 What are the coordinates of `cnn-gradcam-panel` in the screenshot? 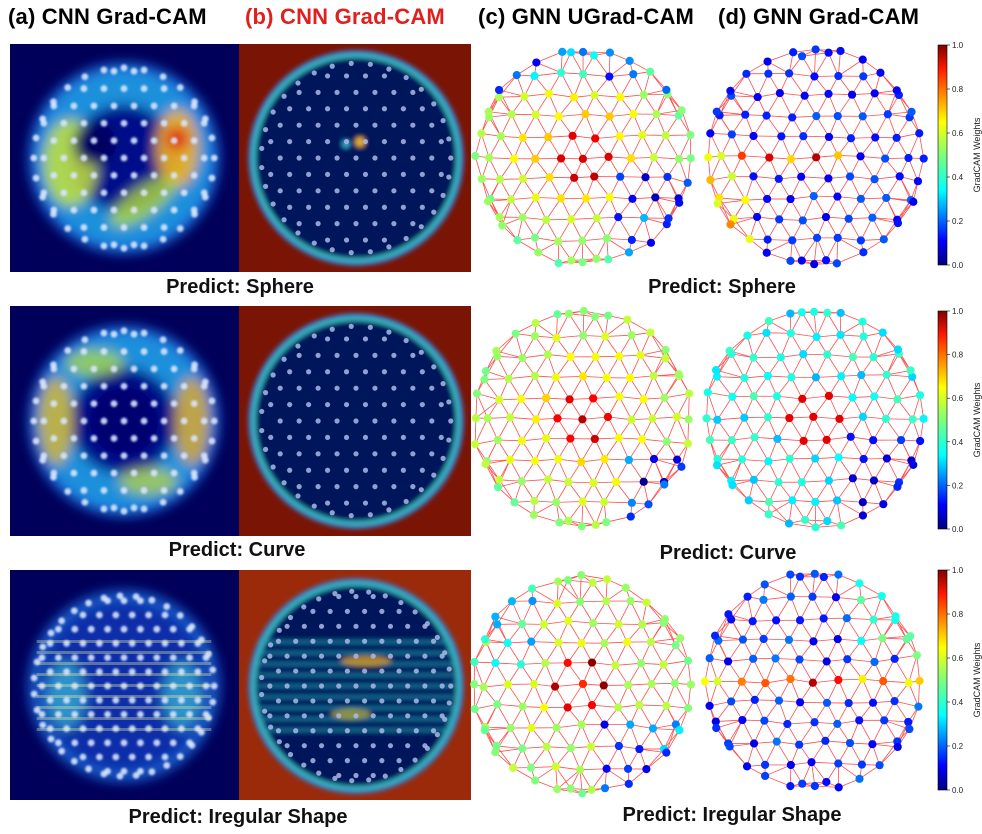 It's located at (124, 421).